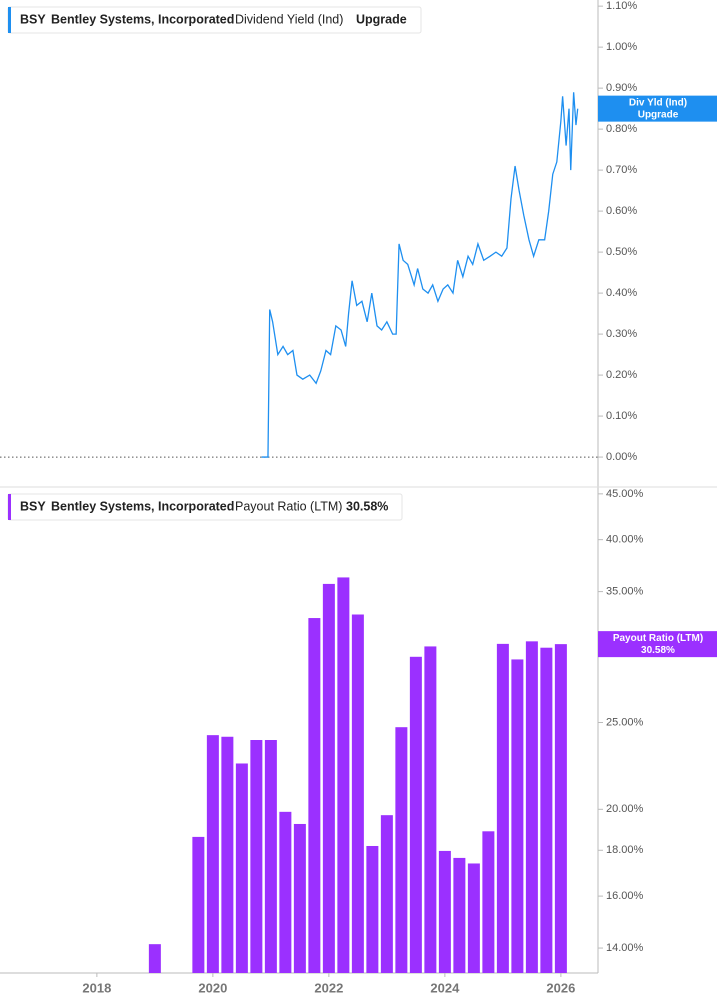  What do you see at coordinates (621, 88) in the screenshot?
I see `y-tick-label: 0.90%` at bounding box center [621, 88].